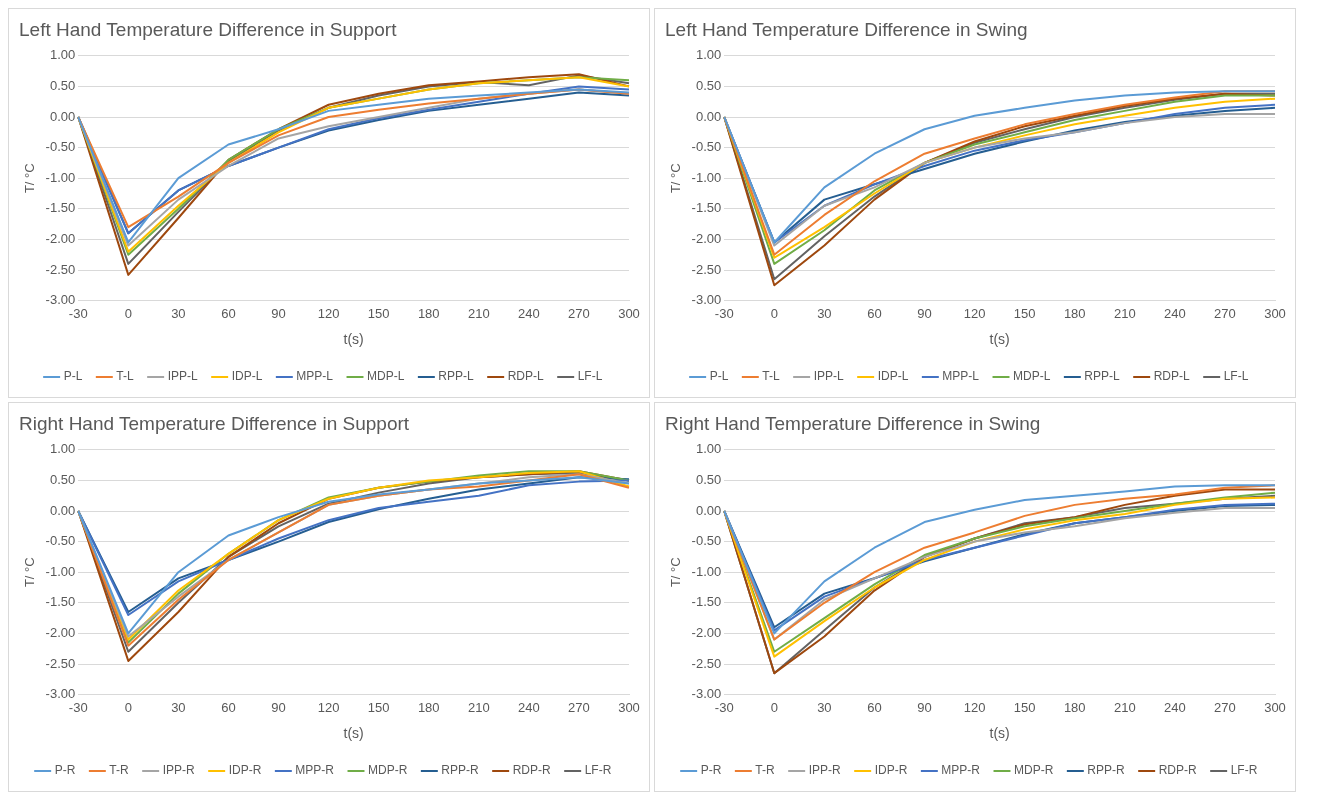  Describe the element at coordinates (765, 770) in the screenshot. I see `legend-label: T-R` at that location.